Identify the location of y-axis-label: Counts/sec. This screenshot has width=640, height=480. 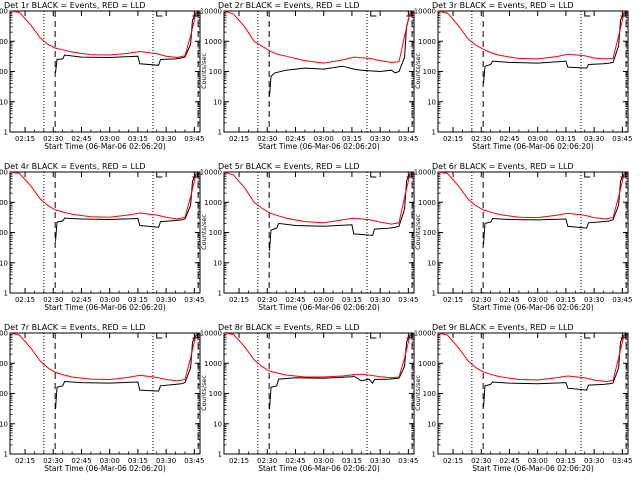
(418, 392).